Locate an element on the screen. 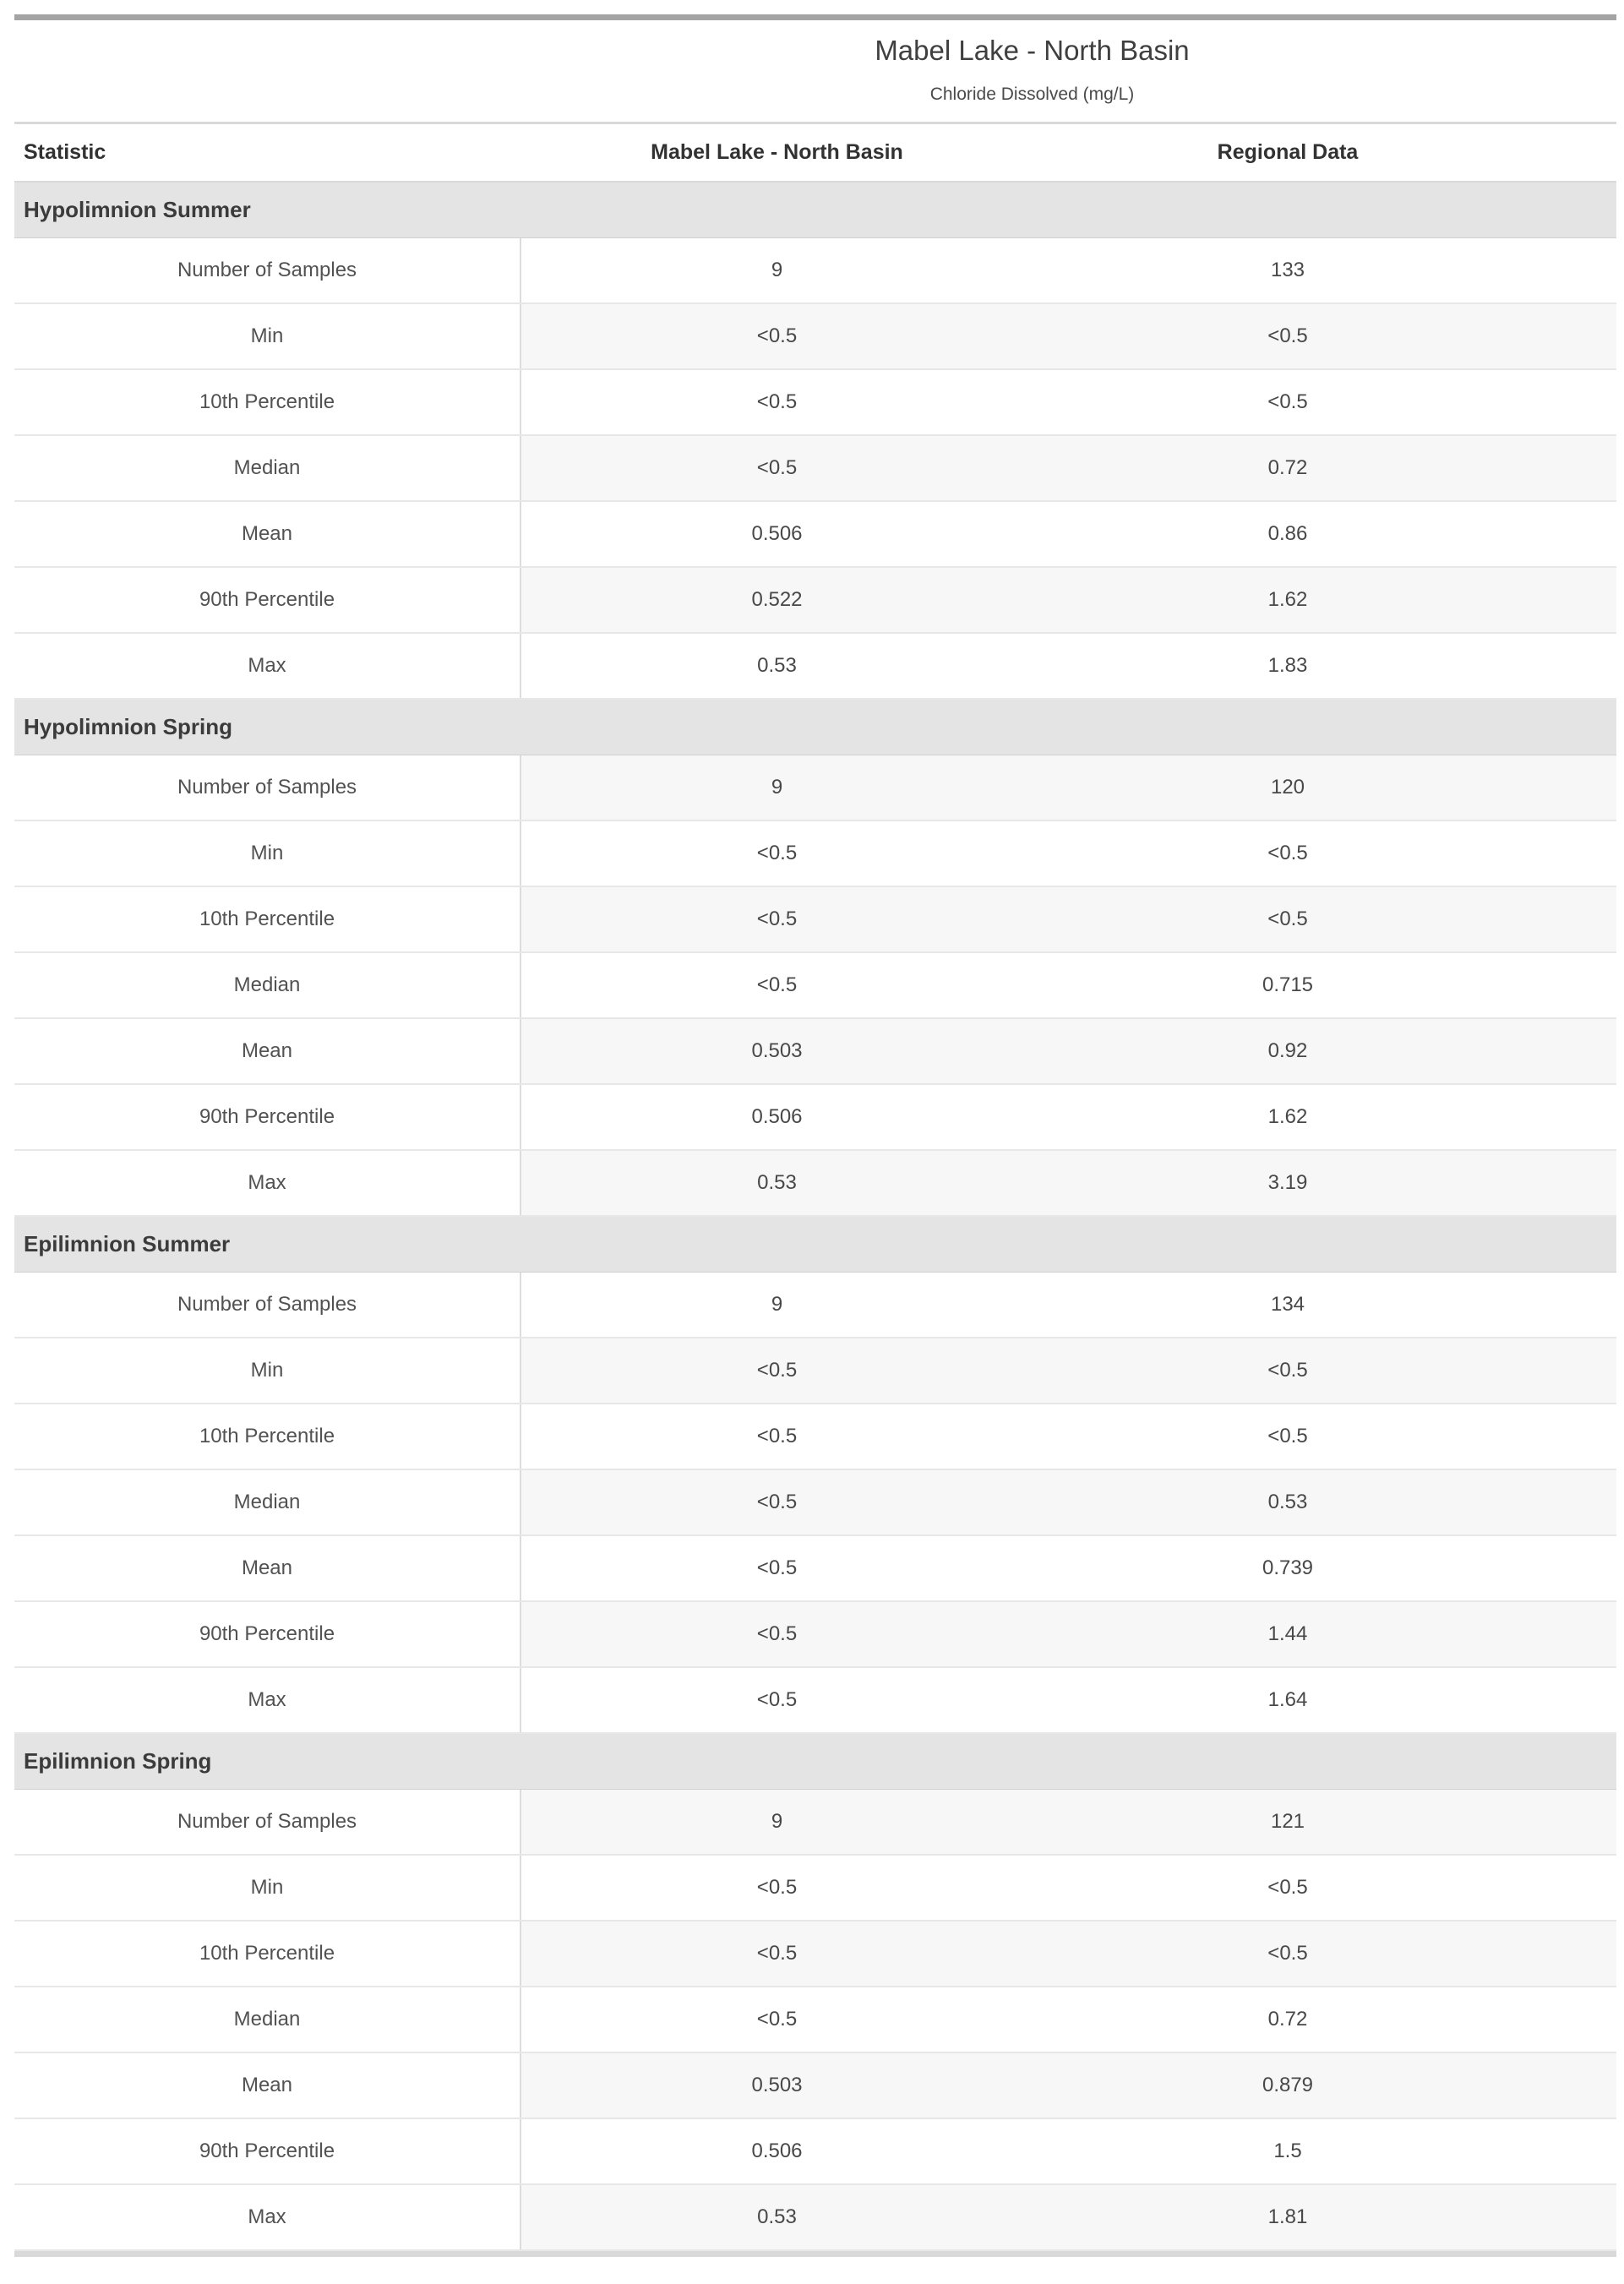 This screenshot has width=1624, height=2284. section-header: Epilimnion Spring is located at coordinates (815, 1762).